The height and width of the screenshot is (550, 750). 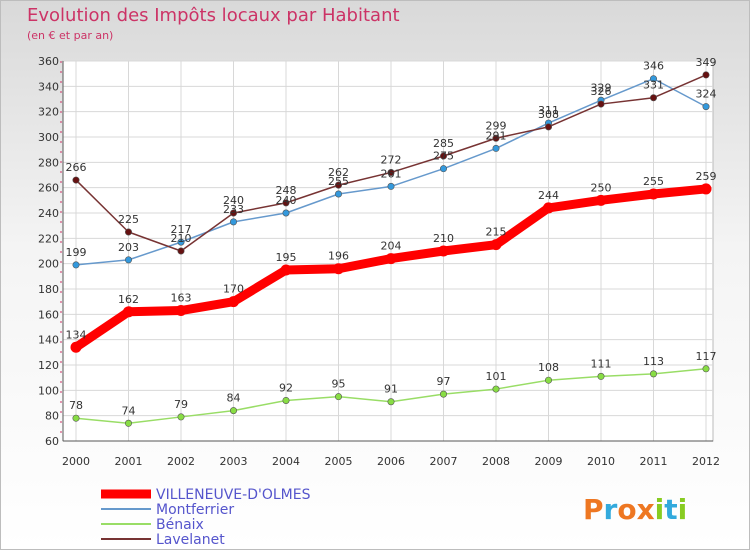 What do you see at coordinates (548, 110) in the screenshot?
I see `data-label: 311` at bounding box center [548, 110].